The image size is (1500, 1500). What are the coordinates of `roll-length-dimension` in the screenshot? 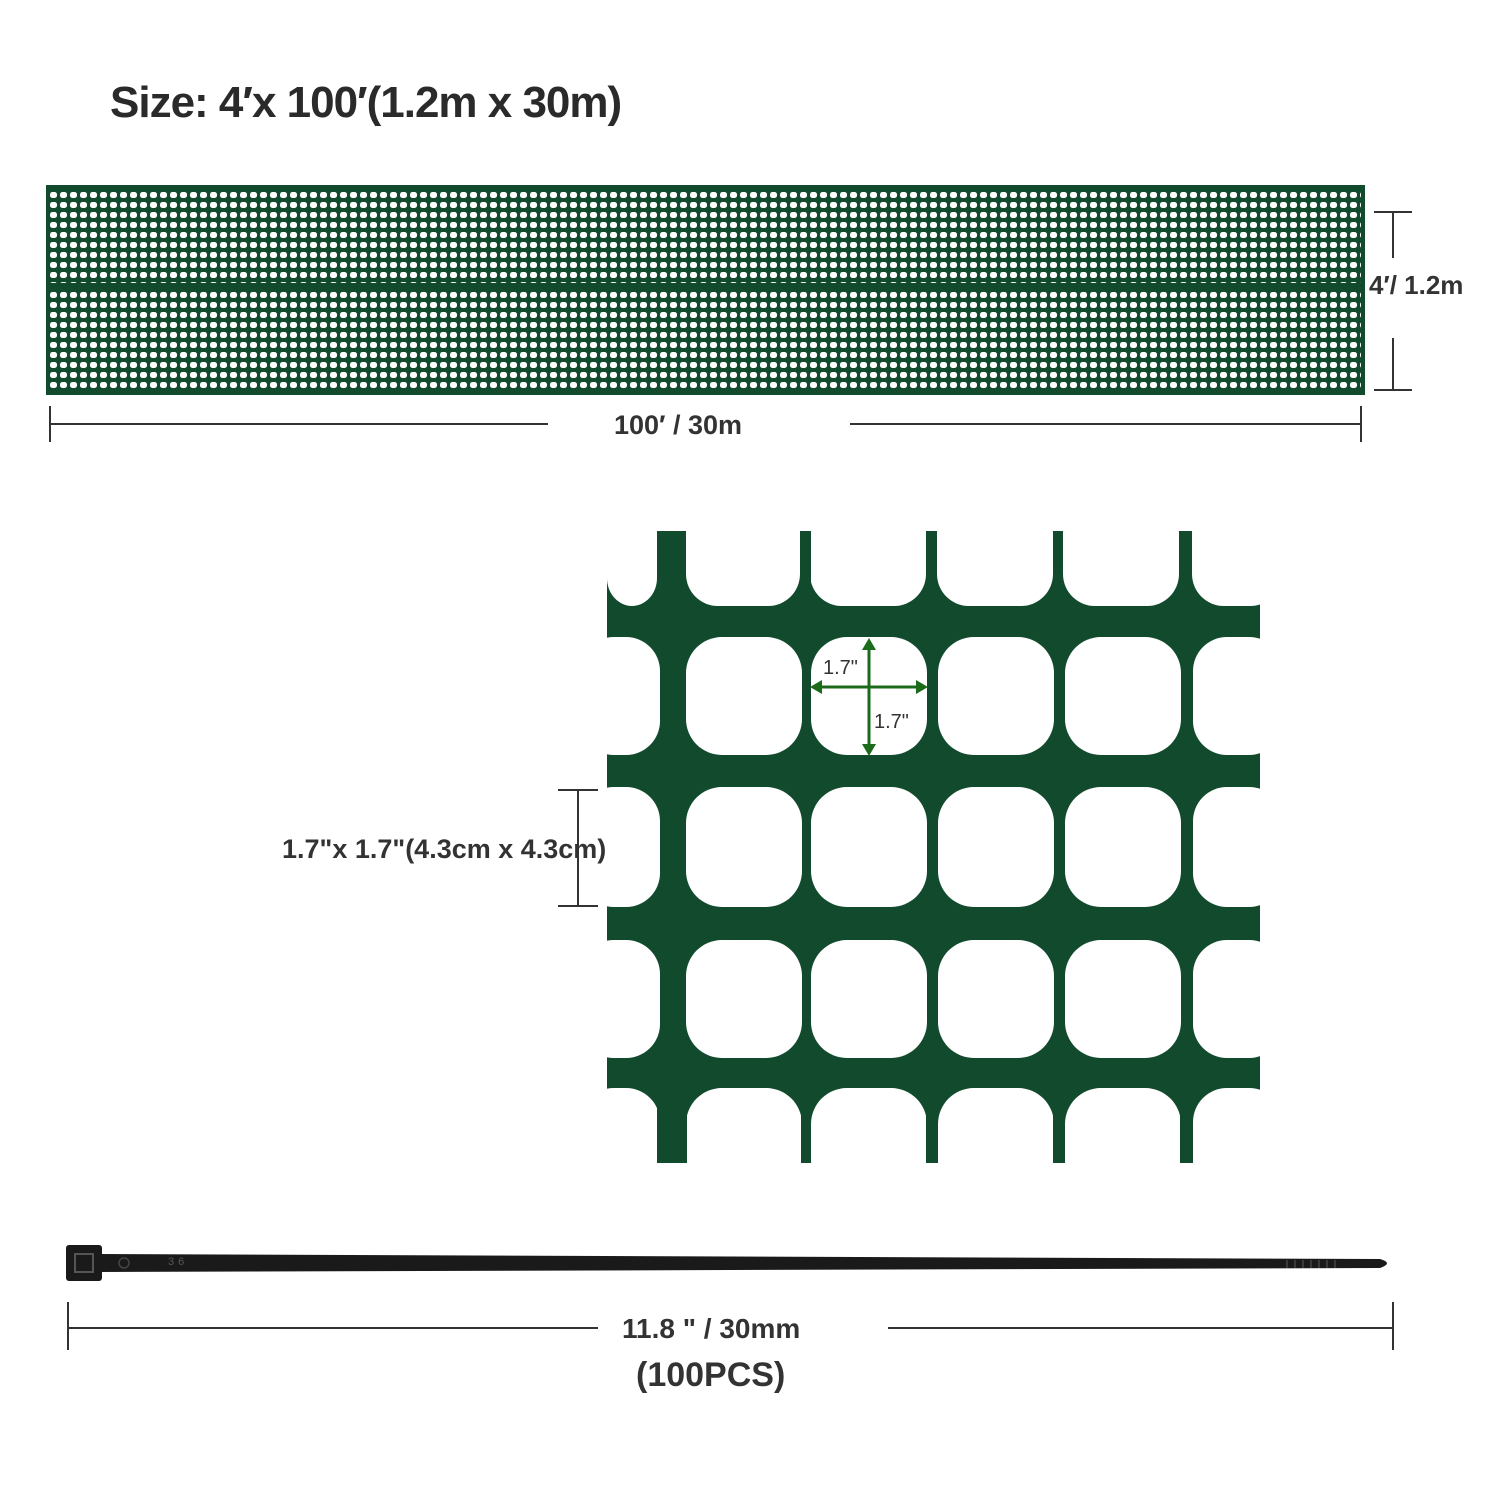 It's located at (705, 424).